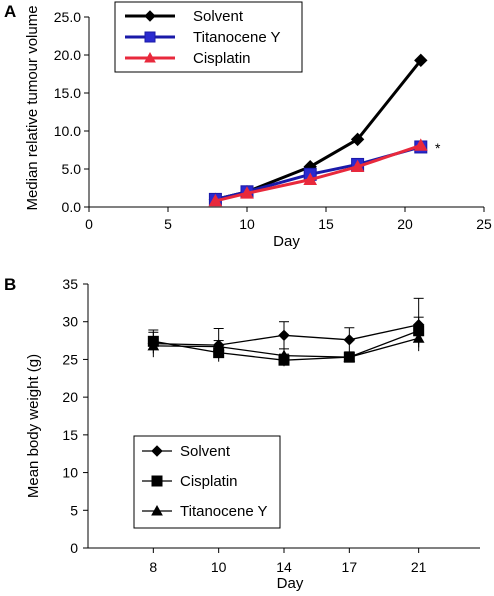  What do you see at coordinates (67, 93) in the screenshot?
I see `y-tick-label: 15.0` at bounding box center [67, 93].